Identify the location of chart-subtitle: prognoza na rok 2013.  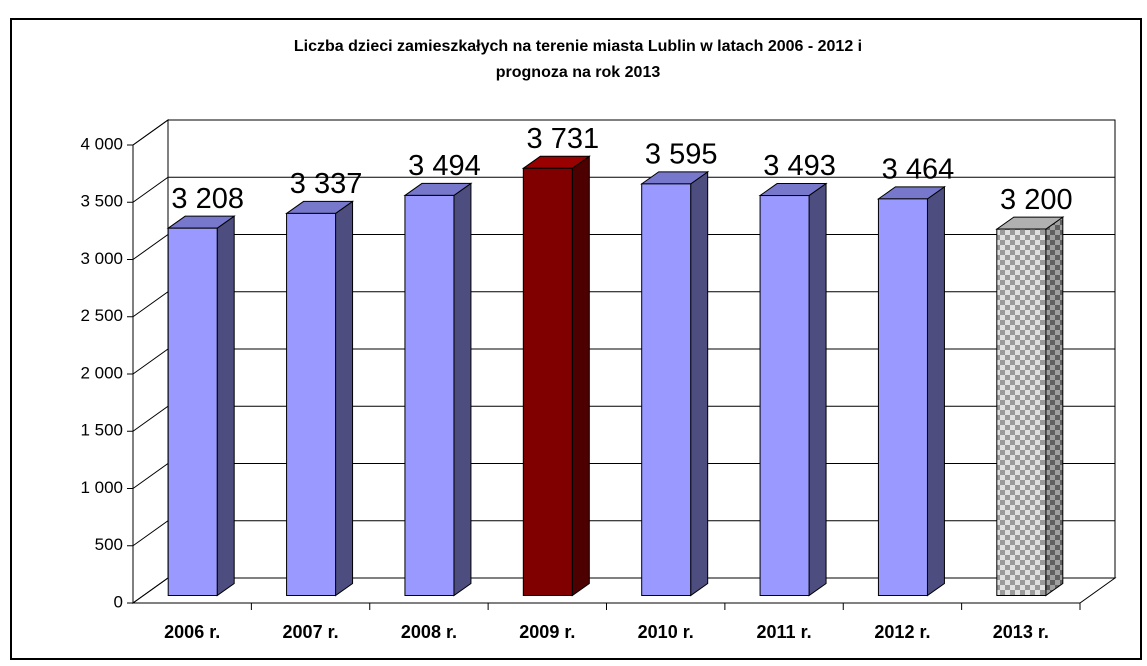
(578, 72).